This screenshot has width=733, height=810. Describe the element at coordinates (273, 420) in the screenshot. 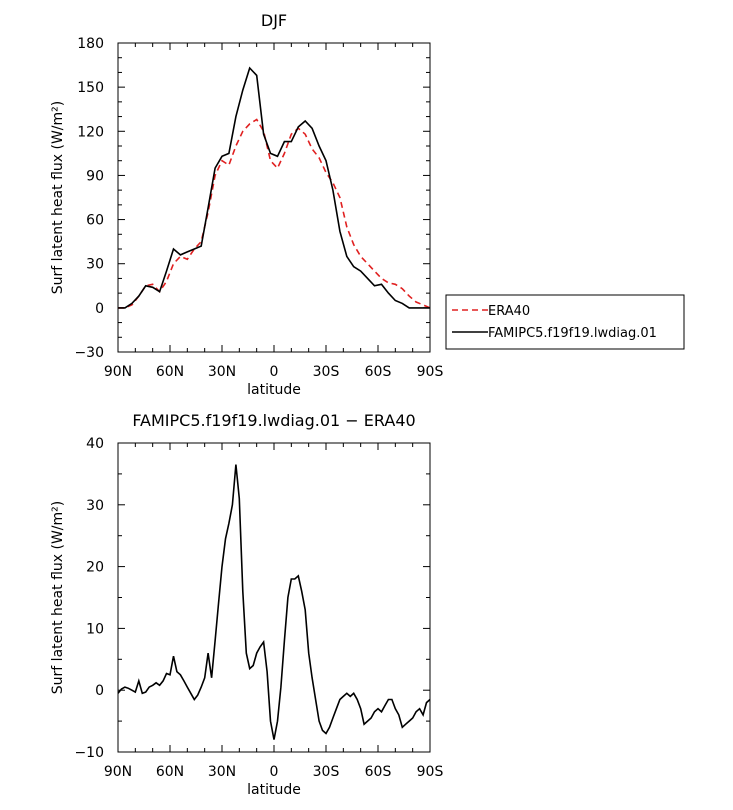

I see `chart-title: FAMIPC5.f19f19.lwdiag.01 − ERA40` at that location.